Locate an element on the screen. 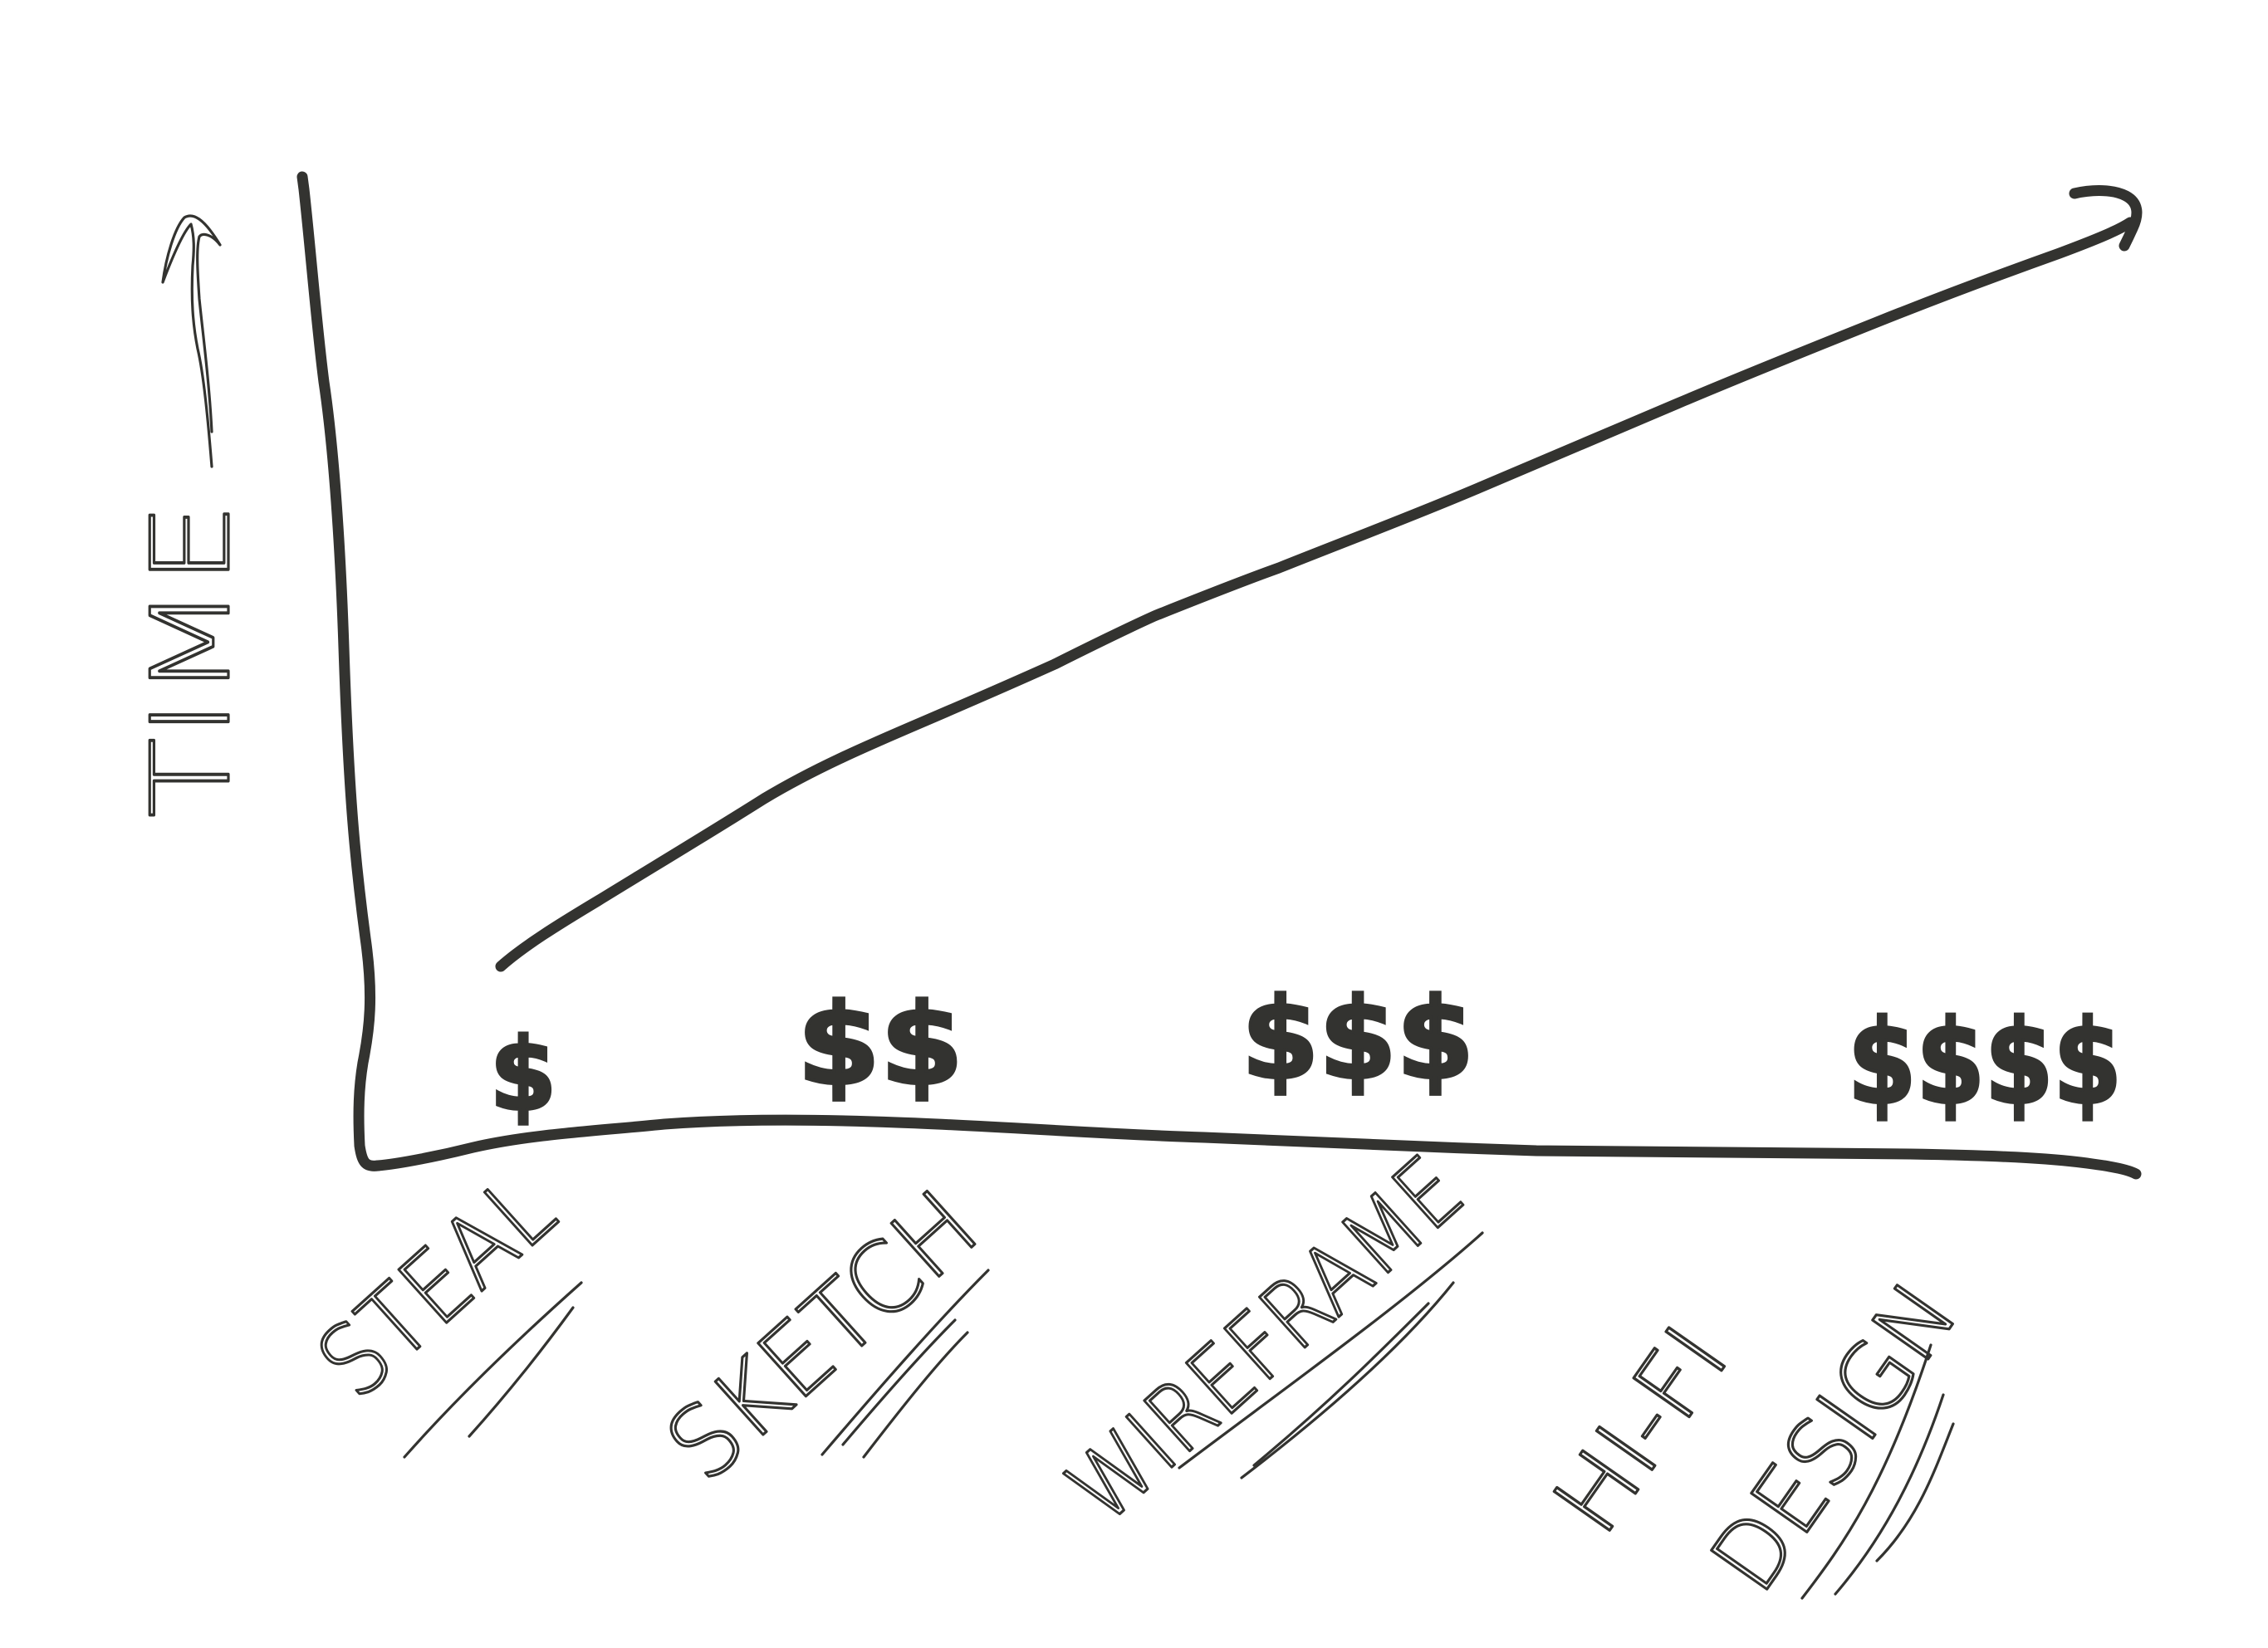 The image size is (2268, 1648). stage-label-steal: STEAL is located at coordinates (436, 1286).